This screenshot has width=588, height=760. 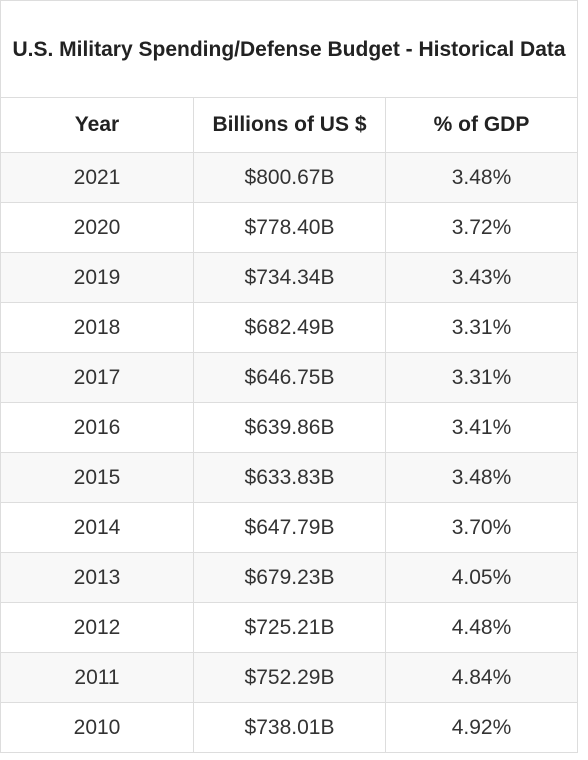 I want to click on cell-billions: $639.86B, so click(x=289, y=427).